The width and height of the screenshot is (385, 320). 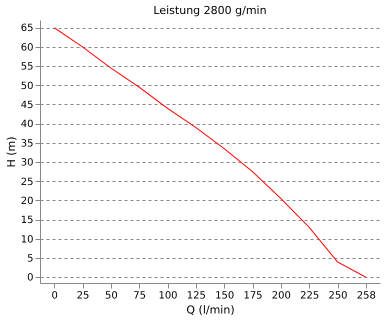 What do you see at coordinates (27, 240) in the screenshot?
I see `y-tick-label: 10` at bounding box center [27, 240].